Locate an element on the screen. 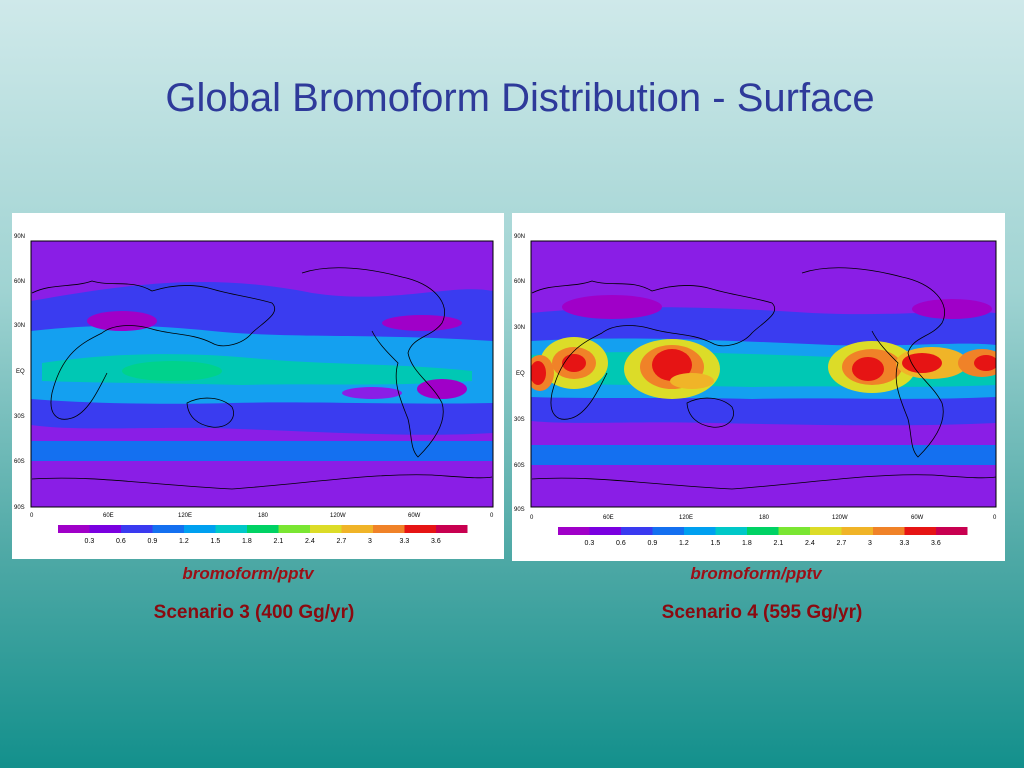  units-caption-scenario-3: bromoform/pptv is located at coordinates (248, 573).